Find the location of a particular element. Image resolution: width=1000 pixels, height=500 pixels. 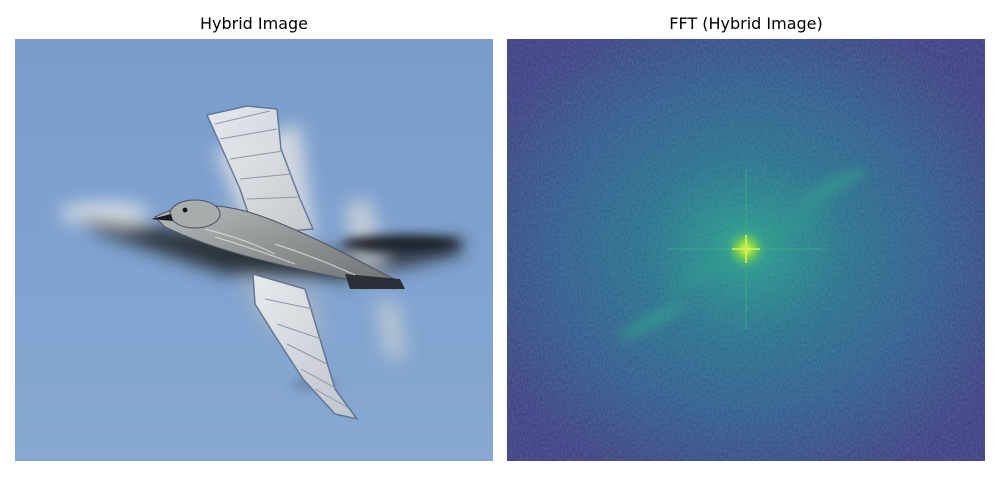

hybrid-image-title: Hybrid Image is located at coordinates (254, 23).